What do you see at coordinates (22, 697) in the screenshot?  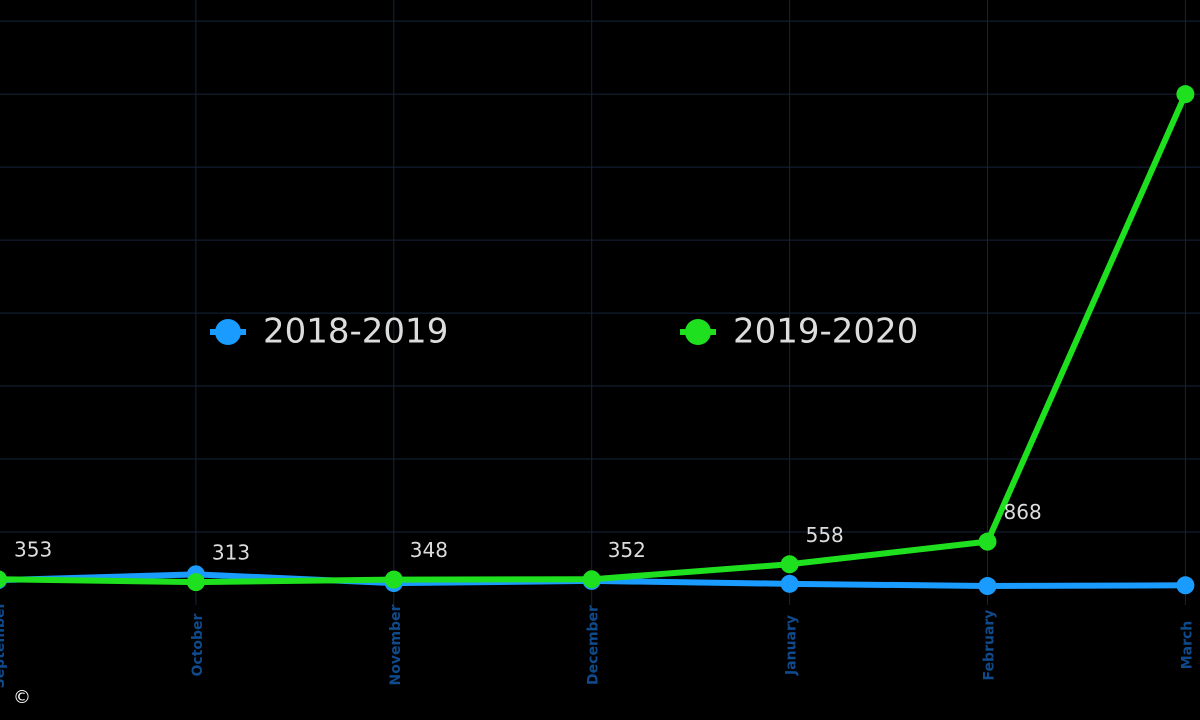 I see `copyright: ©` at bounding box center [22, 697].